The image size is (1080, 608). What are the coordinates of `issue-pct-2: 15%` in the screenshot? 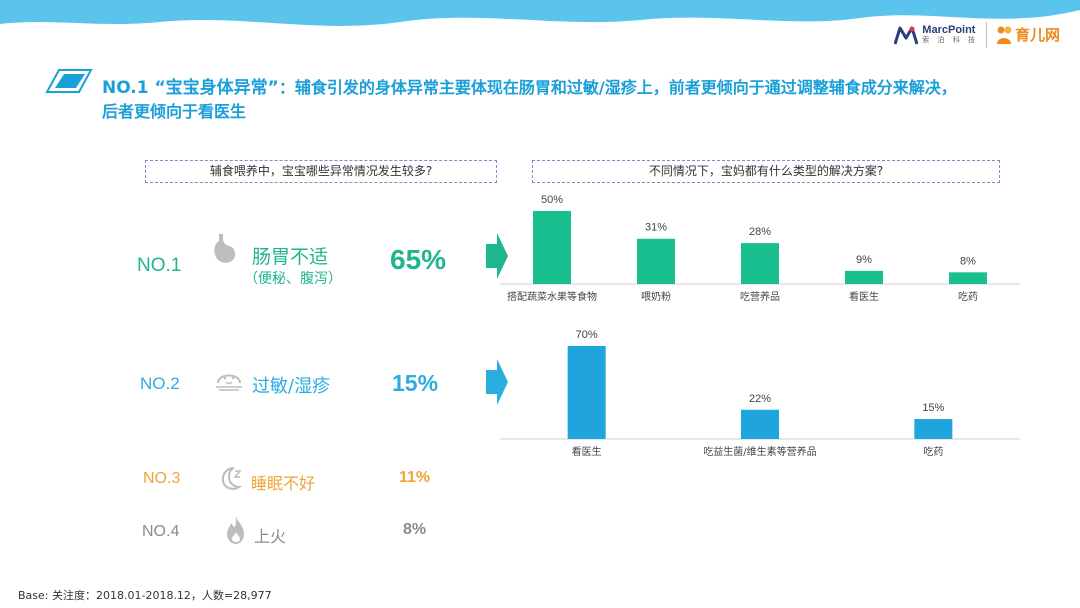 It's located at (415, 383).